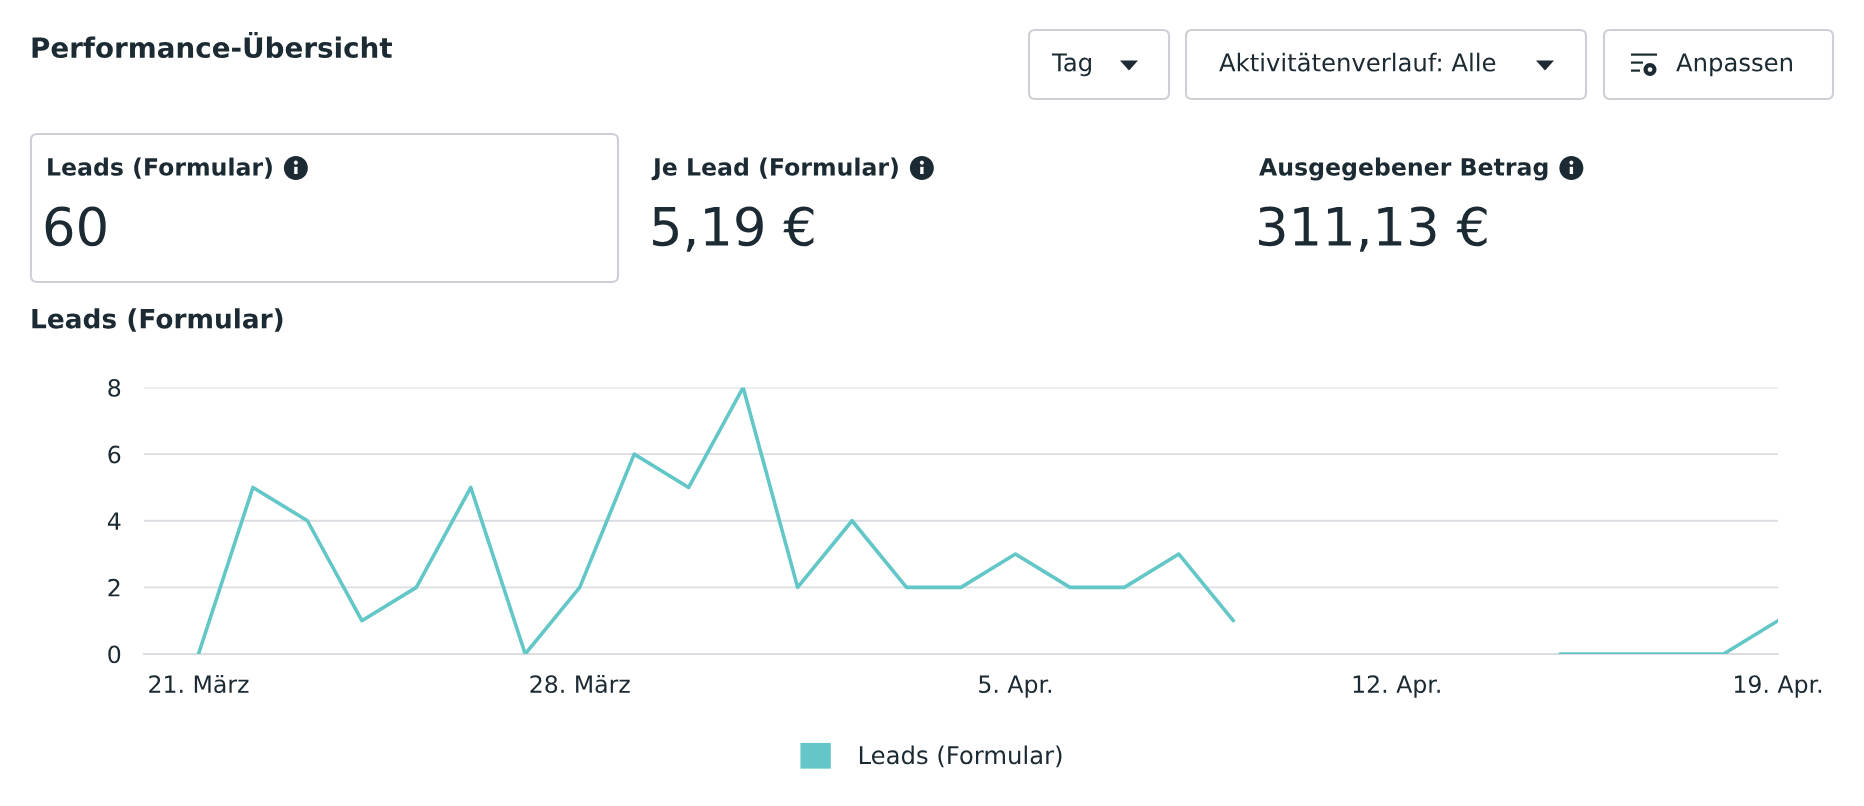 This screenshot has height=806, width=1864. Describe the element at coordinates (580, 684) in the screenshot. I see `x-tick-label: 28. März` at that location.